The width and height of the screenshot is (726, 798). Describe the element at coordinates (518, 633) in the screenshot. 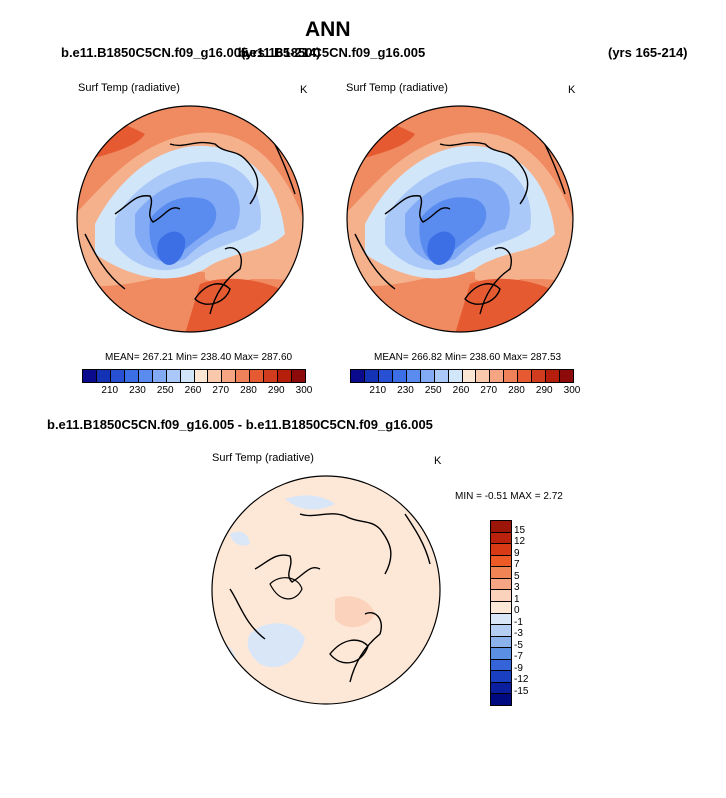

I see `diff-colorbar-label: -3` at that location.